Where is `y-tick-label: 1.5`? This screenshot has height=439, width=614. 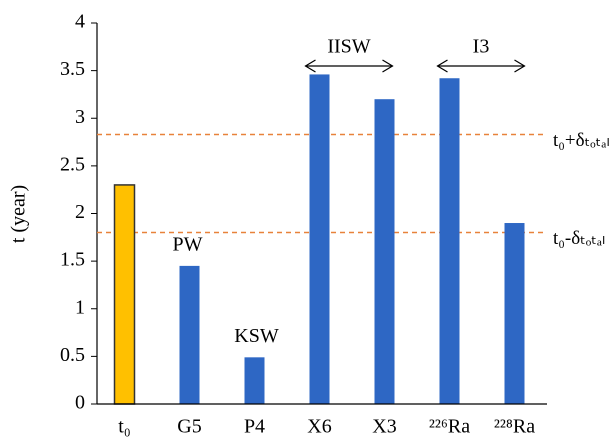
y-tick-label: 1.5 is located at coordinates (72, 260).